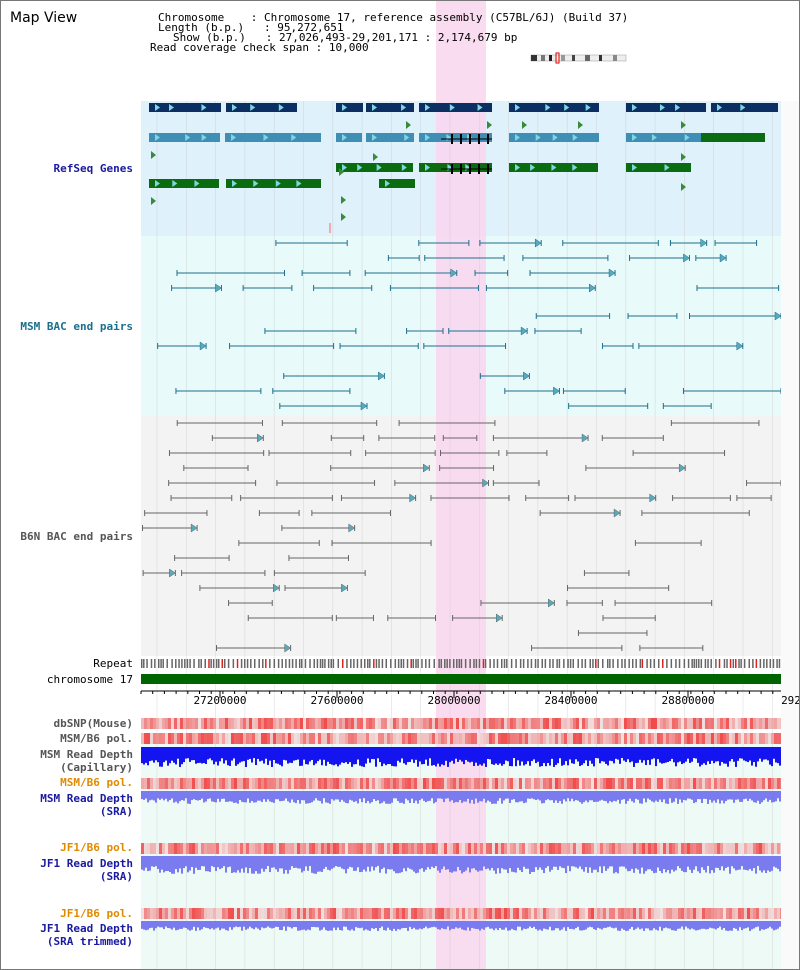  I want to click on track-label-msm-b6-pol: MSM/B6 pol., so click(96, 738).